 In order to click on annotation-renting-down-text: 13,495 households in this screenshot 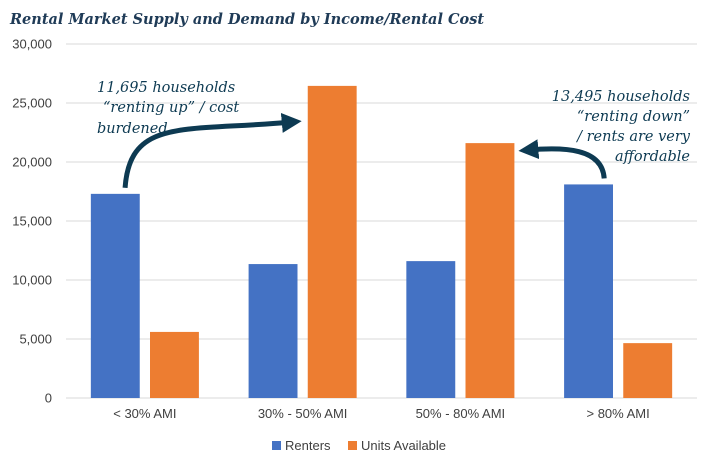, I will do `click(621, 97)`.